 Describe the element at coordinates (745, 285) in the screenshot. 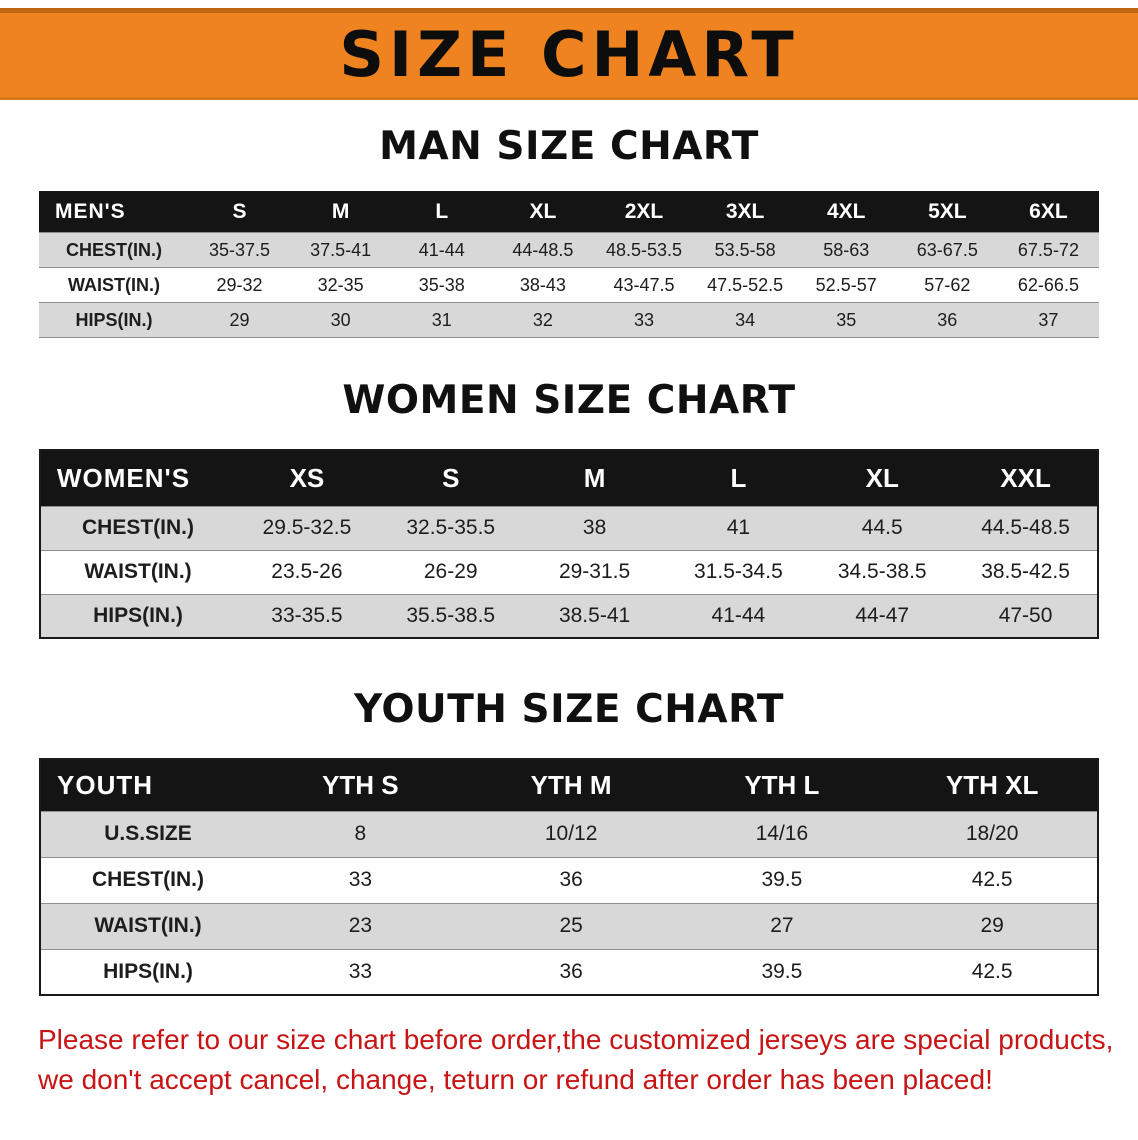

I see `size-value: 47.5-52.5` at that location.